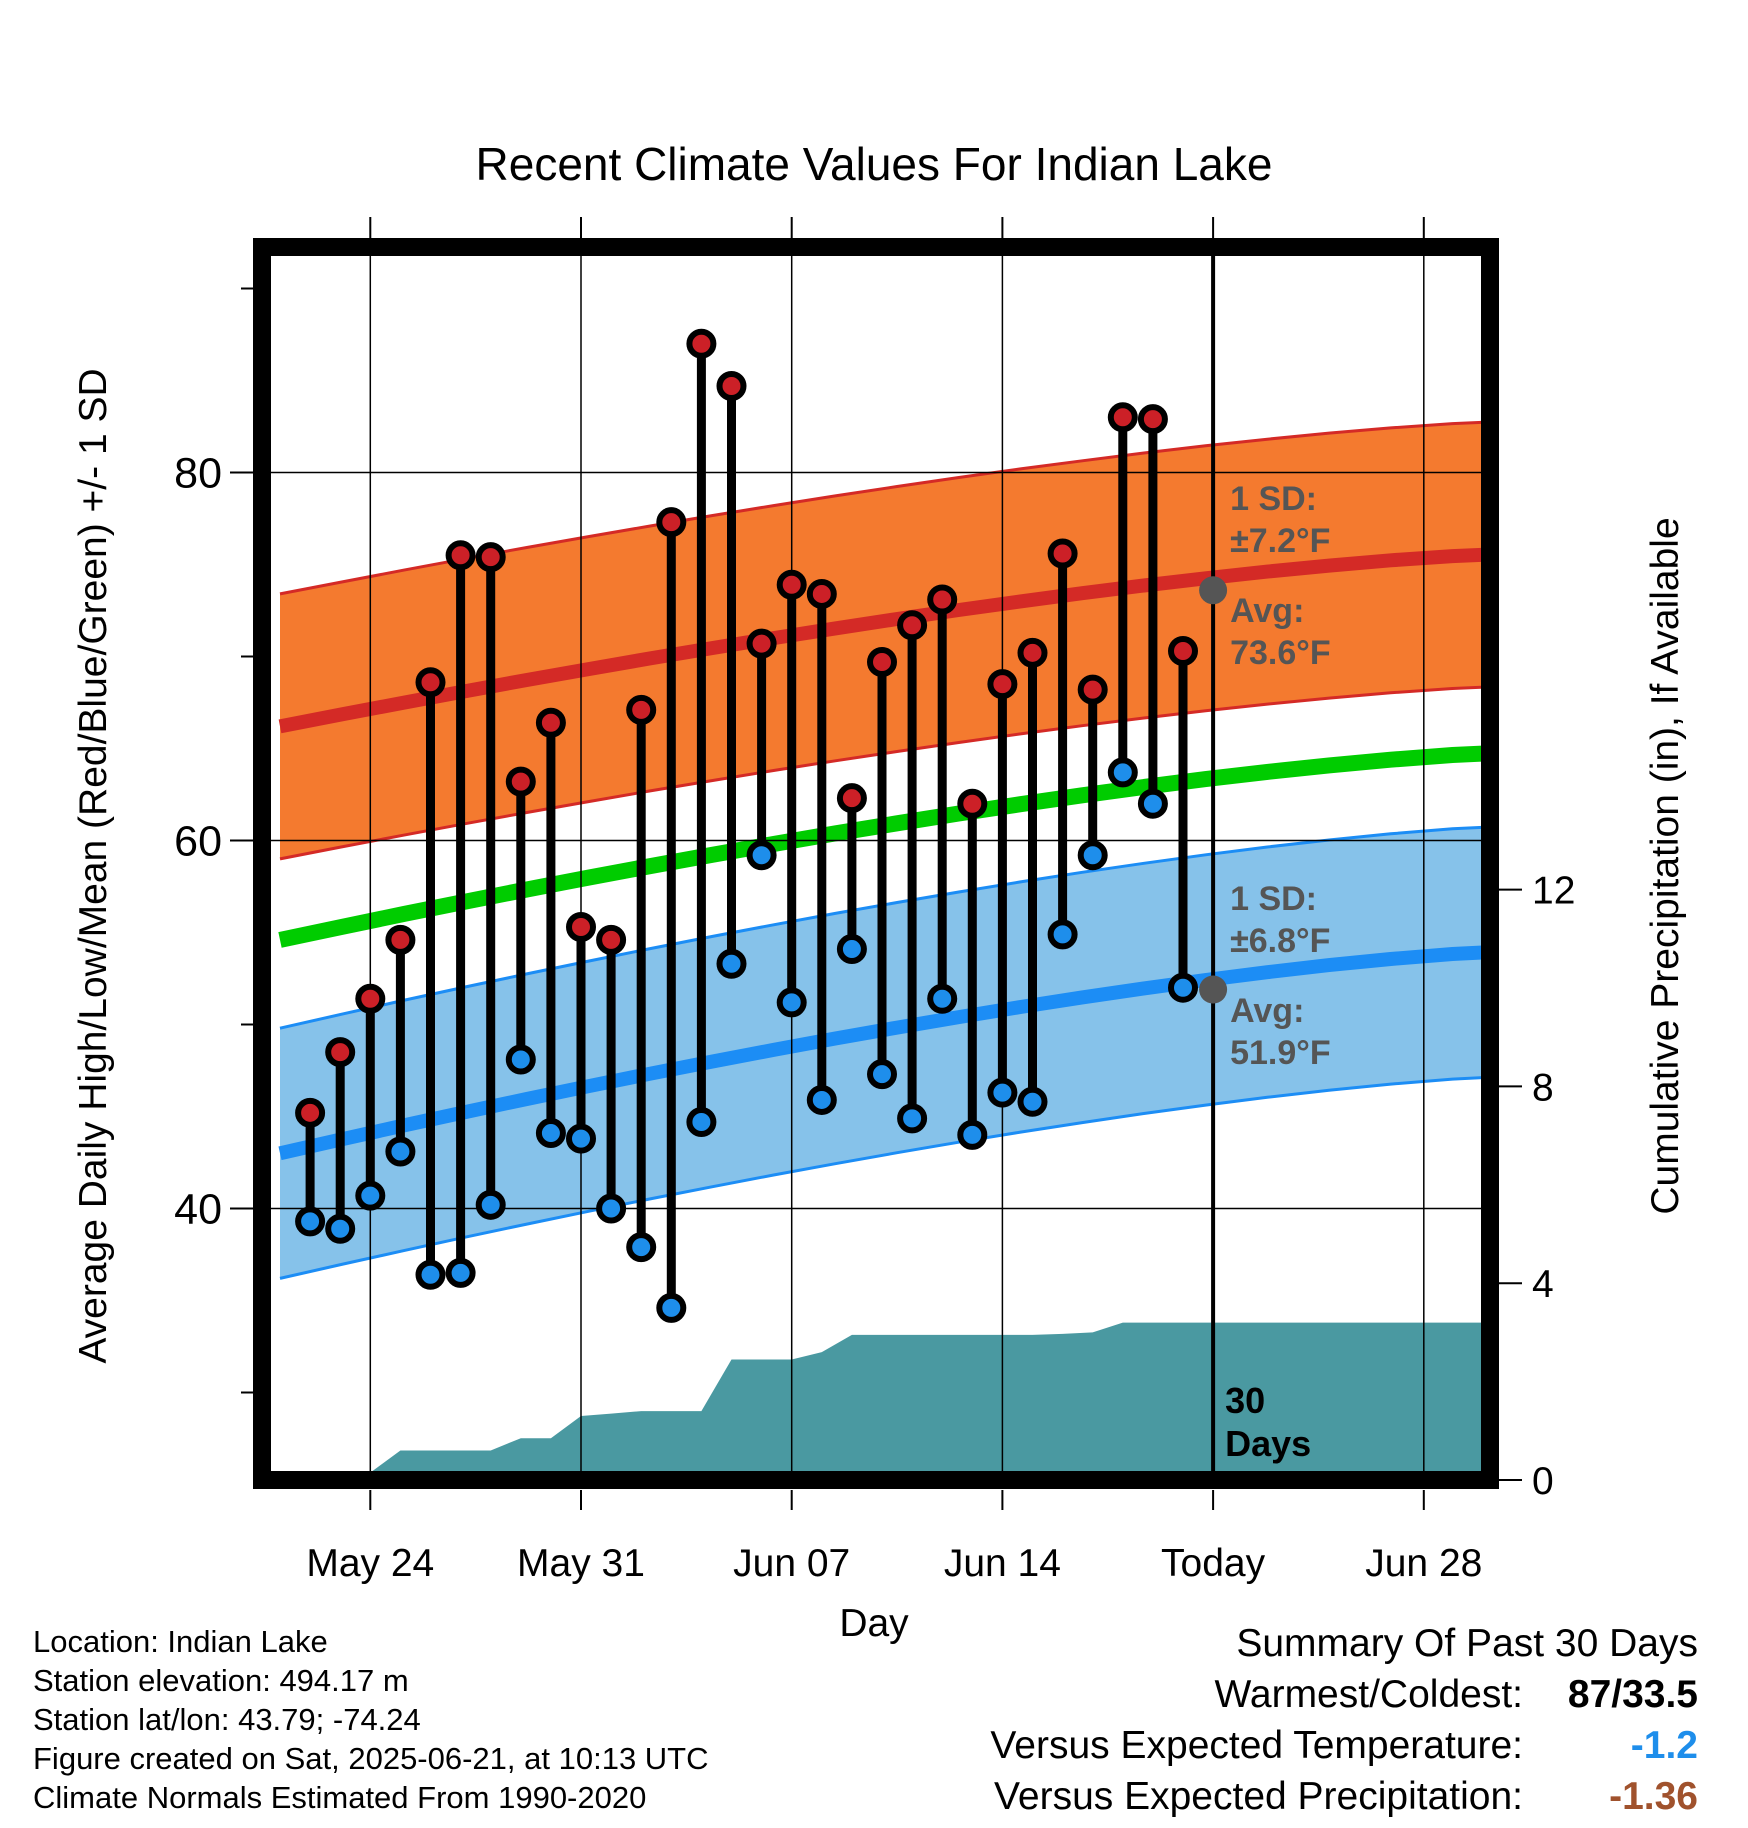  Describe the element at coordinates (884, 1053) in the screenshot. I see `normal-low-line` at that location.